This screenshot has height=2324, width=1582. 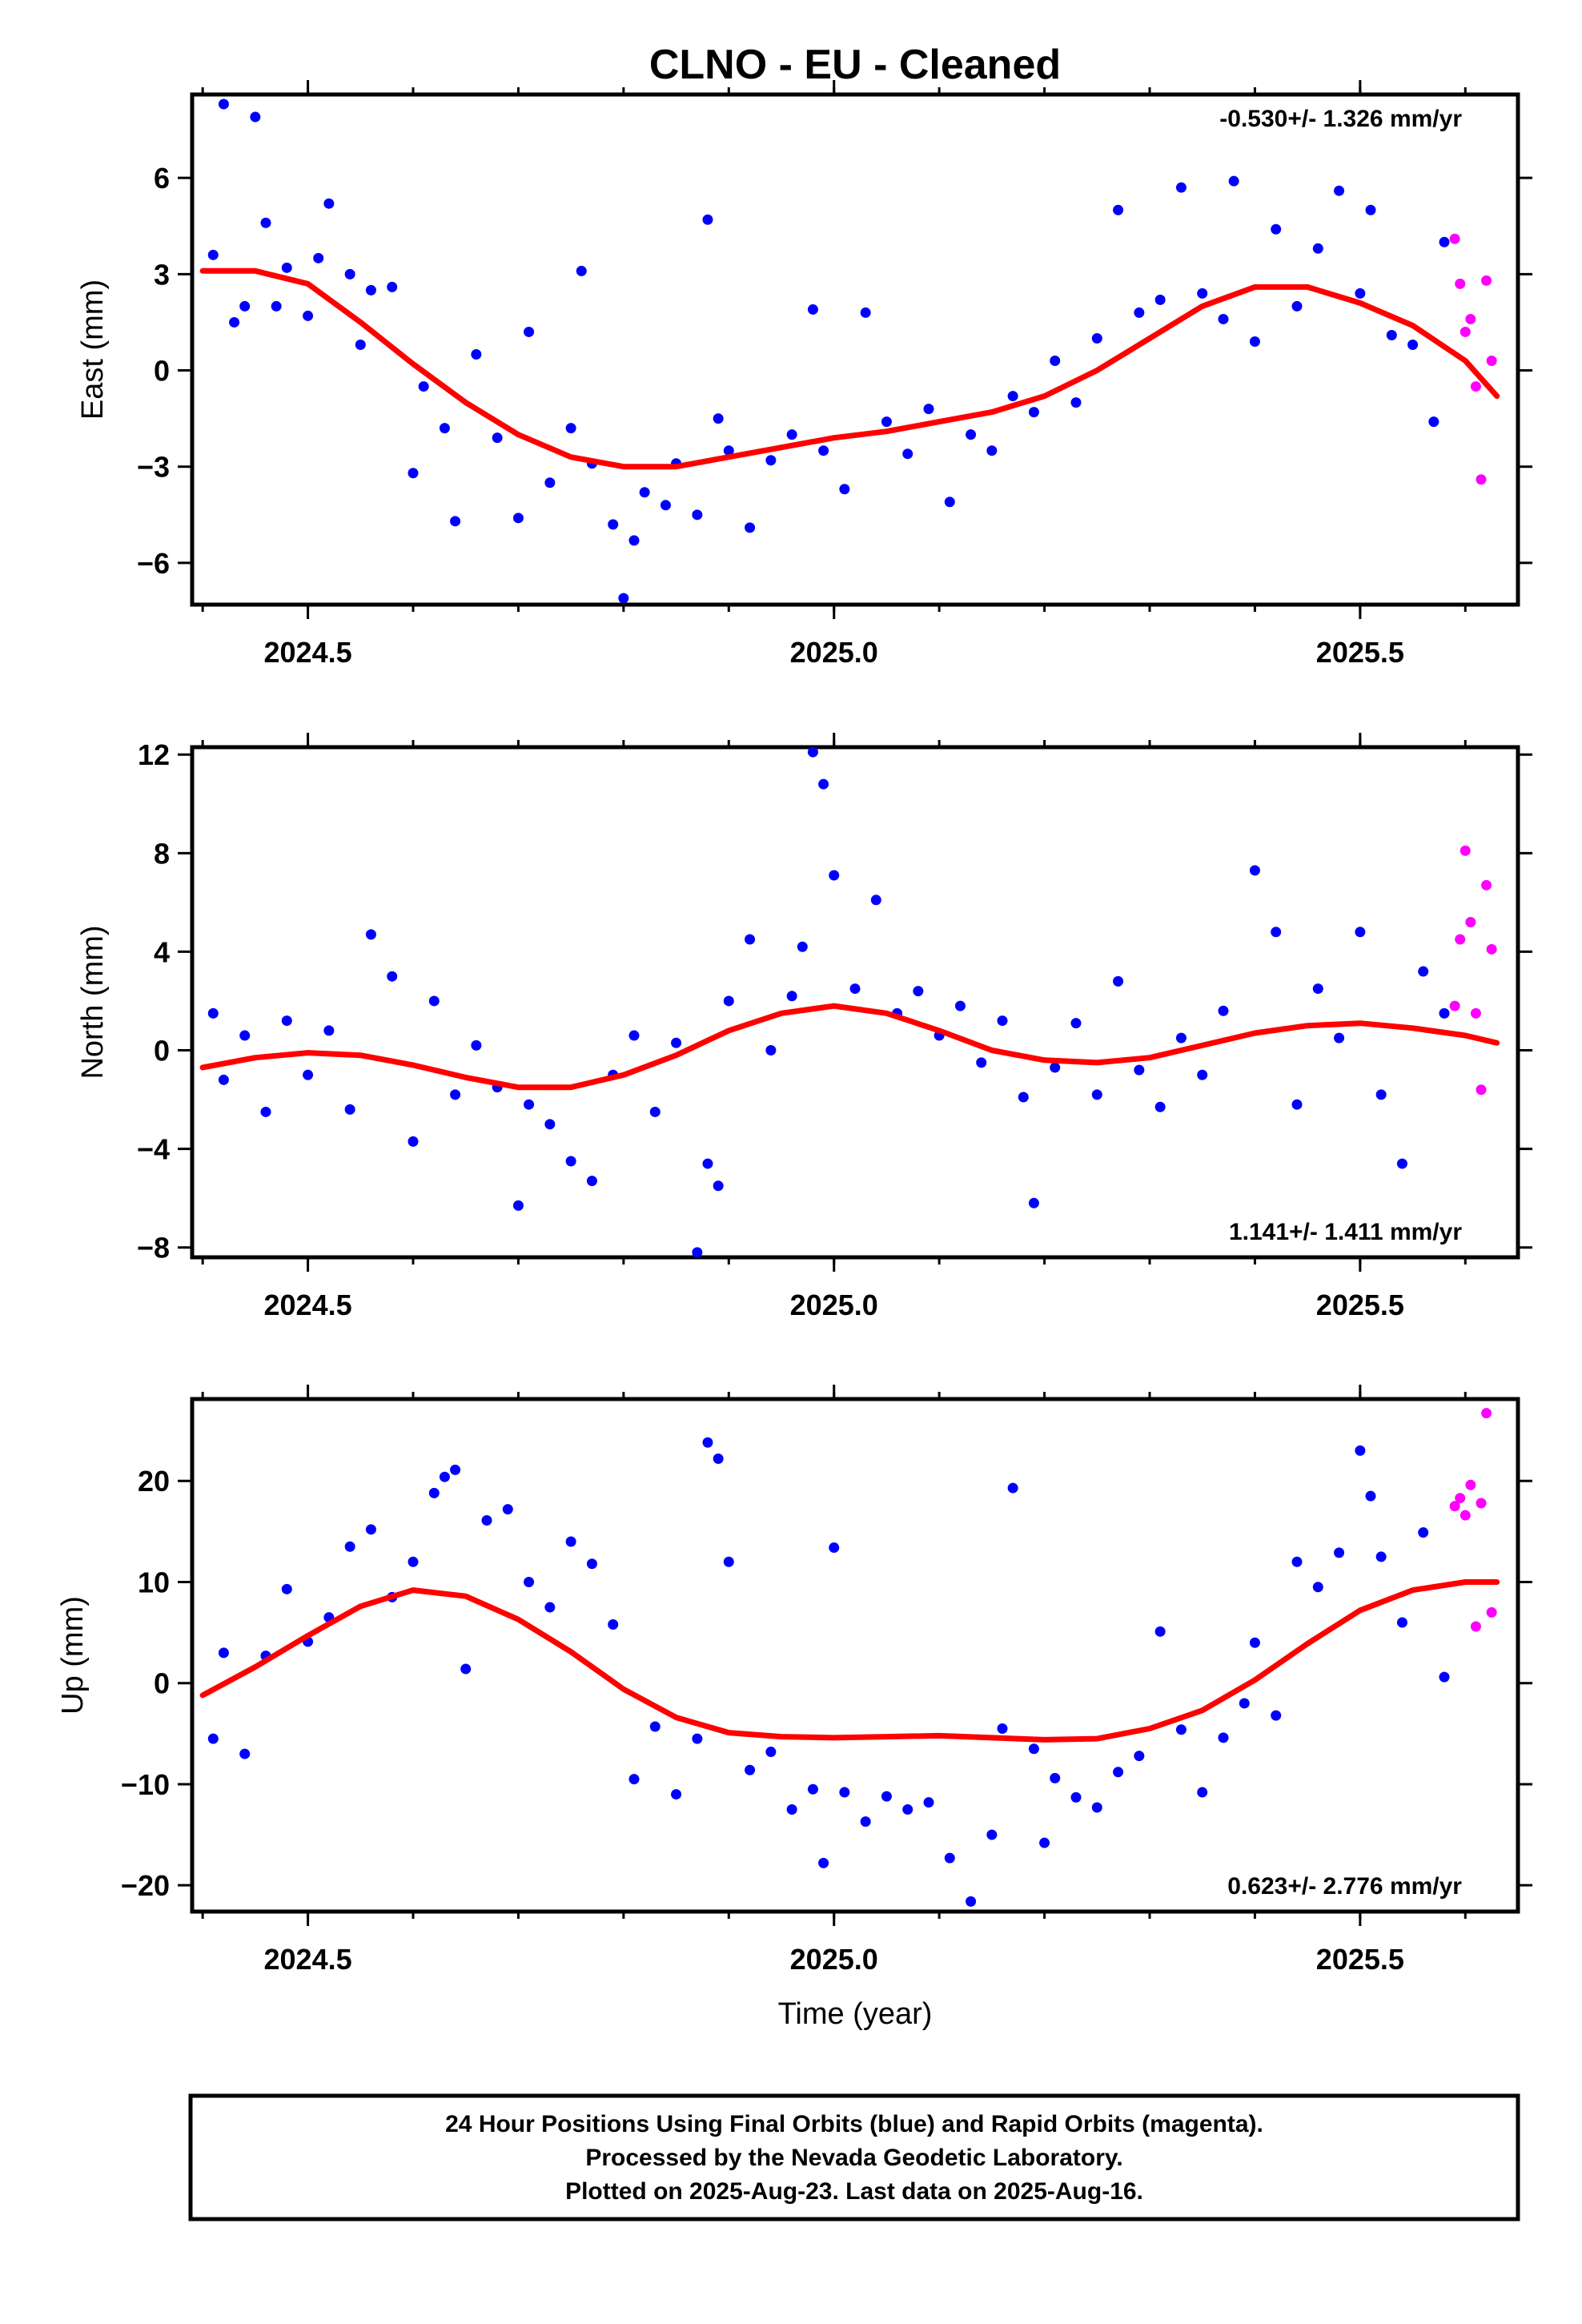 What do you see at coordinates (308, 1305) in the screenshot?
I see `north-x-tick-label: 2024.5` at bounding box center [308, 1305].